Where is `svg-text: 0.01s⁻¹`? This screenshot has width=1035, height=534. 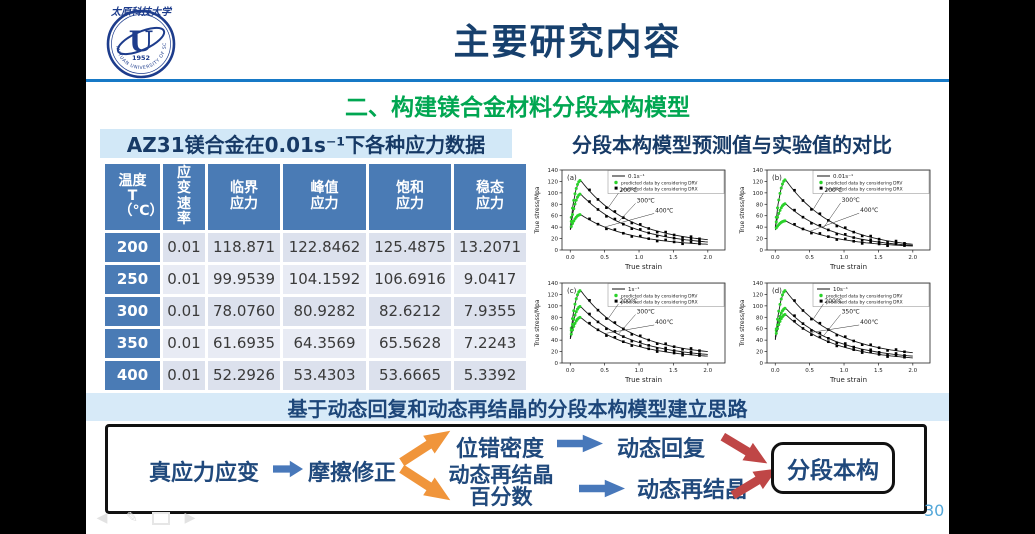
svg-text: 0.01s⁻¹ is located at coordinates (843, 176).